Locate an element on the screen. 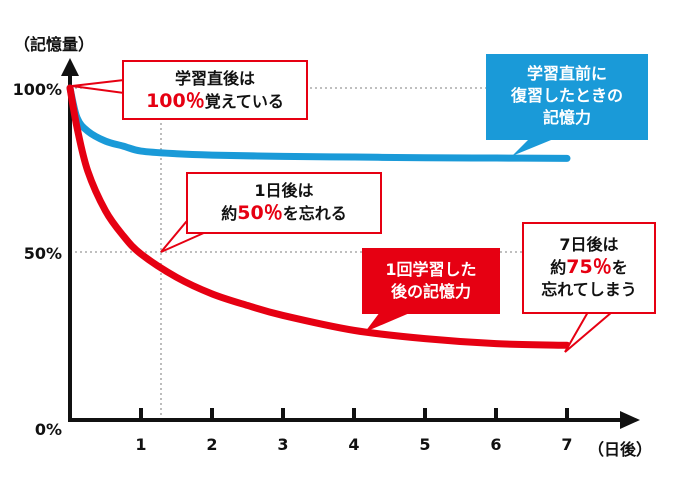 This screenshot has height=500, width=680. callout-start-line1: 学習直後は is located at coordinates (214, 78).